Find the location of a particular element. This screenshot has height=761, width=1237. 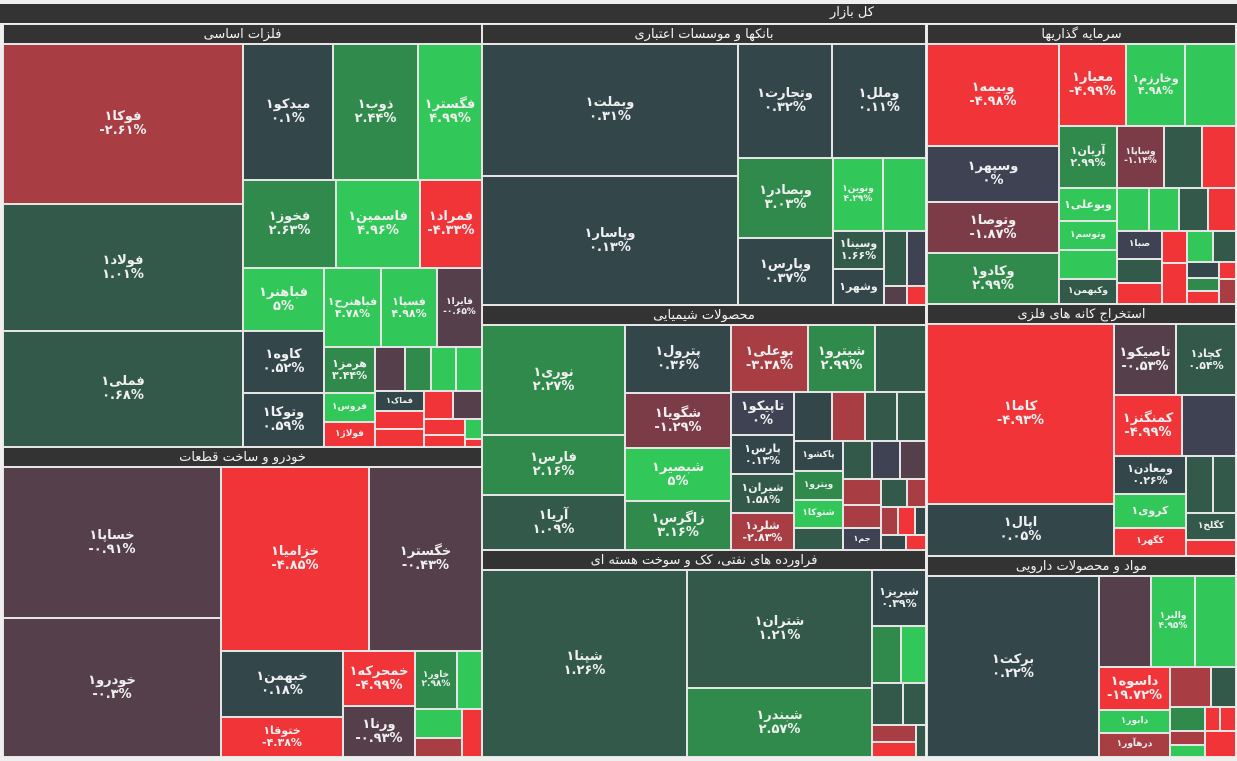

stock-tile: وسپهر۱ ۰% is located at coordinates (993, 174).